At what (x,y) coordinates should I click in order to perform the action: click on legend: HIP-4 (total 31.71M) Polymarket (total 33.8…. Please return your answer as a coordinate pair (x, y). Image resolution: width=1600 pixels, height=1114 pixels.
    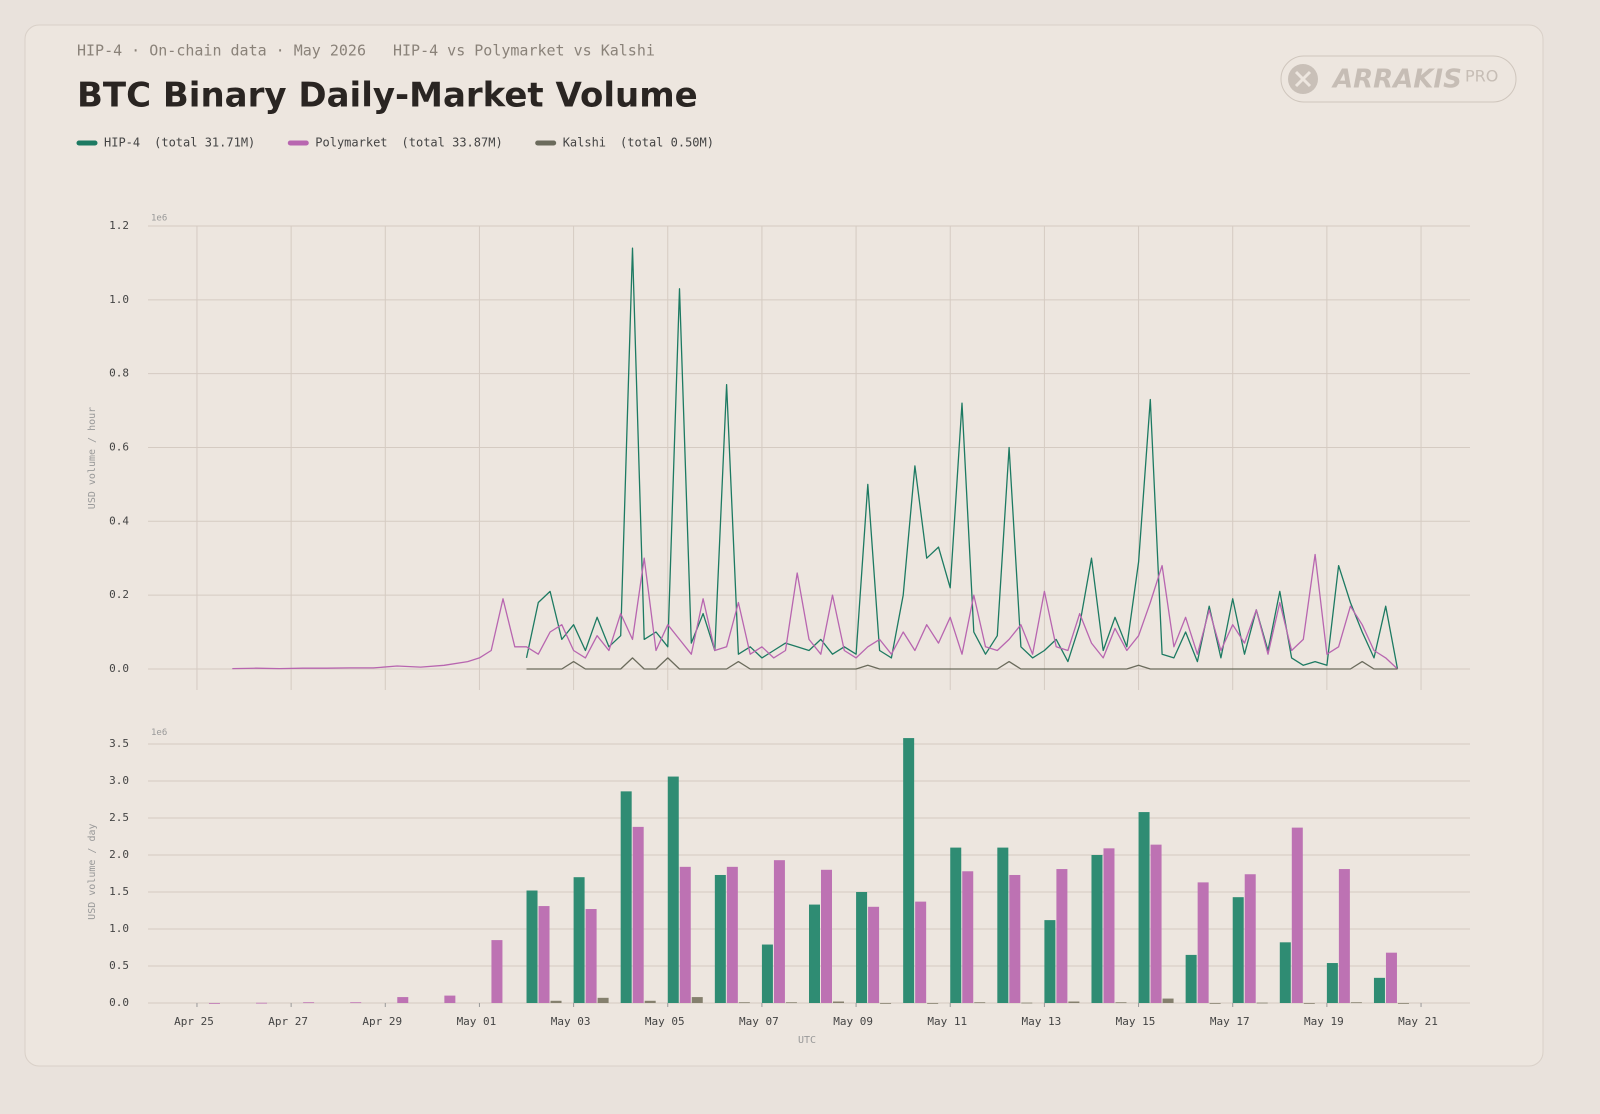
    Looking at the image, I should click on (395, 143).